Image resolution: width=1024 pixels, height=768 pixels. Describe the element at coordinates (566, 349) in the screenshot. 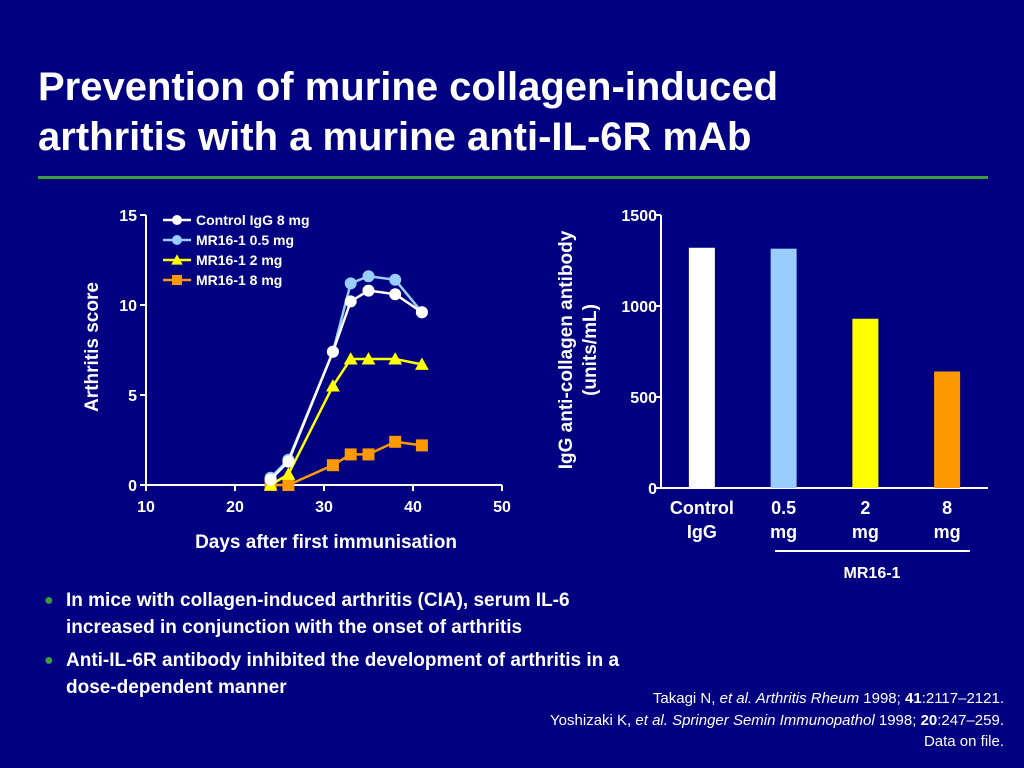

I see `bar-chart-y-axis-label: IgG anti-collagen antibody` at that location.